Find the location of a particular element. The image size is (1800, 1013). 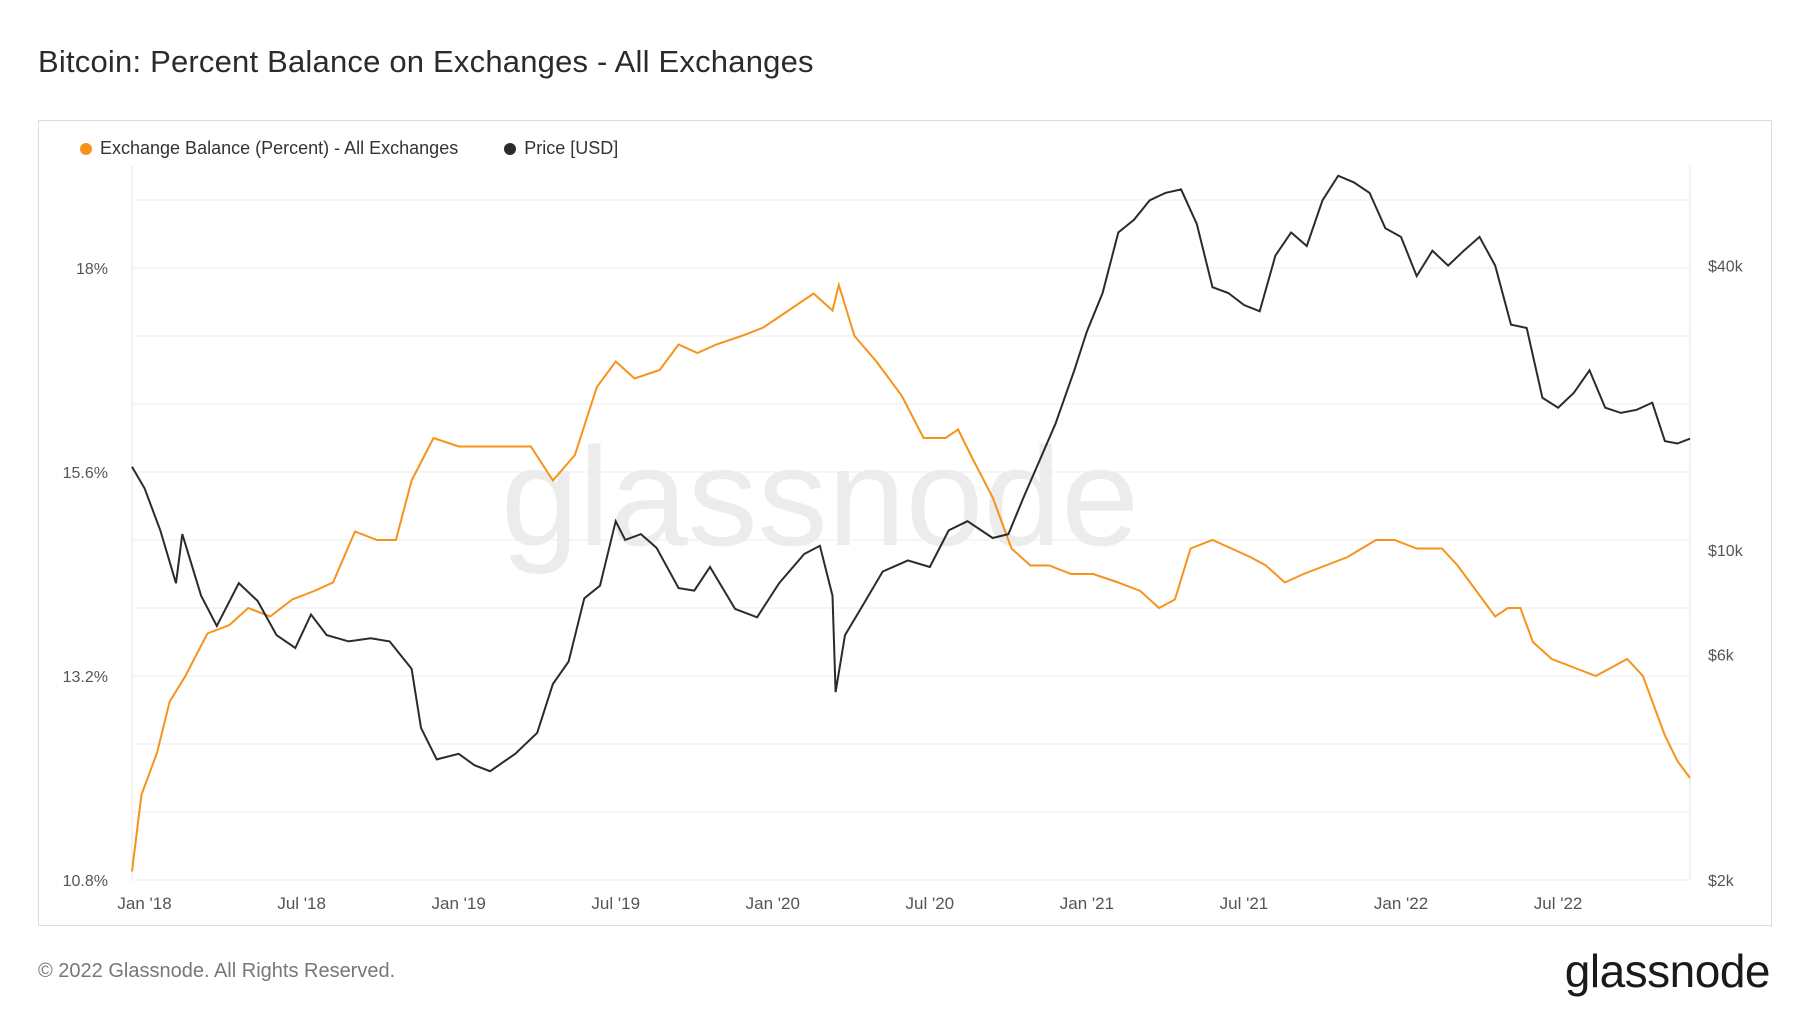

legend-dot-exchange-balance is located at coordinates (86, 148).